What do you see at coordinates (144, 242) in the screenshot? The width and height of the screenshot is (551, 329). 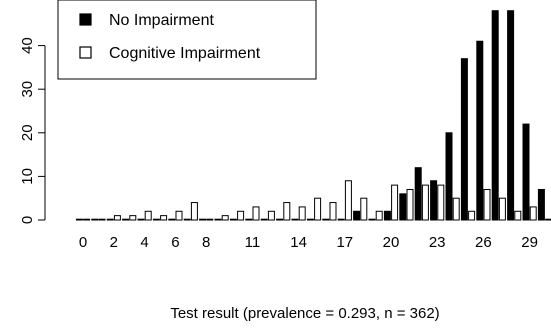 I see `x-tick-label-4: 4` at bounding box center [144, 242].